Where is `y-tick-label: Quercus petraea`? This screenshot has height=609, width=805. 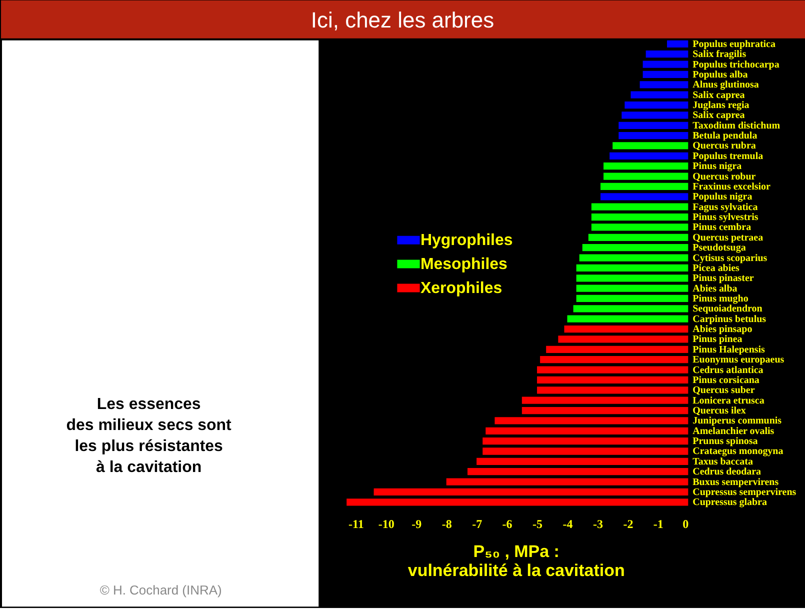 y-tick-label: Quercus petraea is located at coordinates (728, 238).